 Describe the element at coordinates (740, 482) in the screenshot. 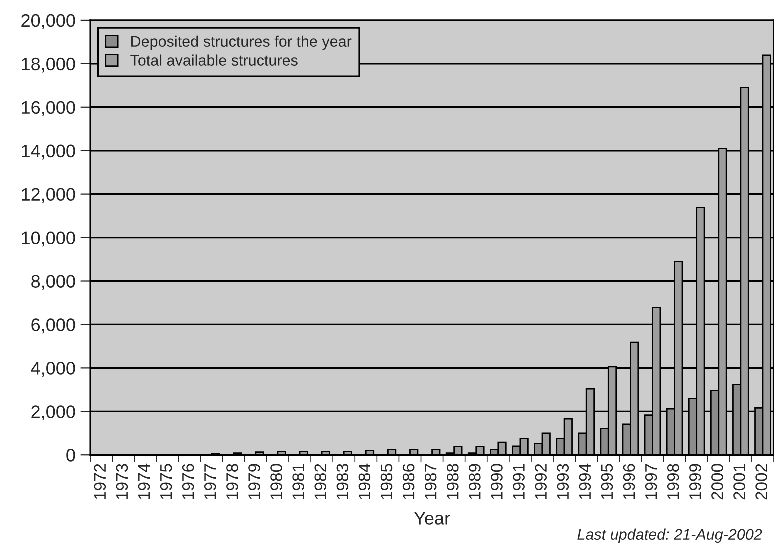

I see `x-tick-label: 2001` at that location.